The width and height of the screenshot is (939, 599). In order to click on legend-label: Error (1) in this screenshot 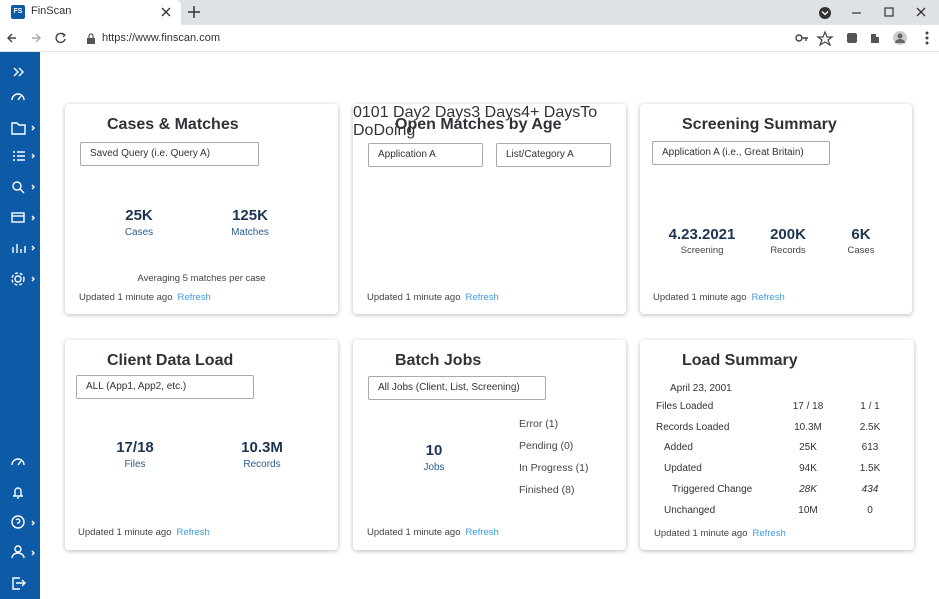, I will do `click(539, 424)`.